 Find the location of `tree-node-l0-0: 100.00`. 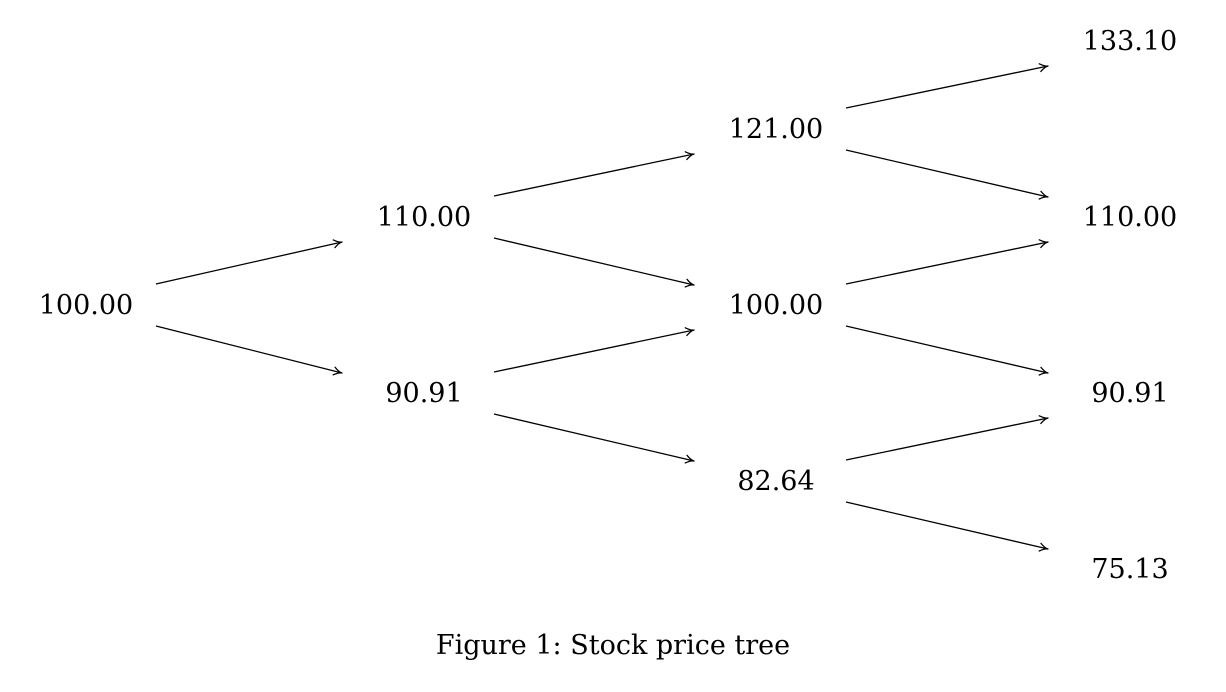

tree-node-l0-0: 100.00 is located at coordinates (86, 305).